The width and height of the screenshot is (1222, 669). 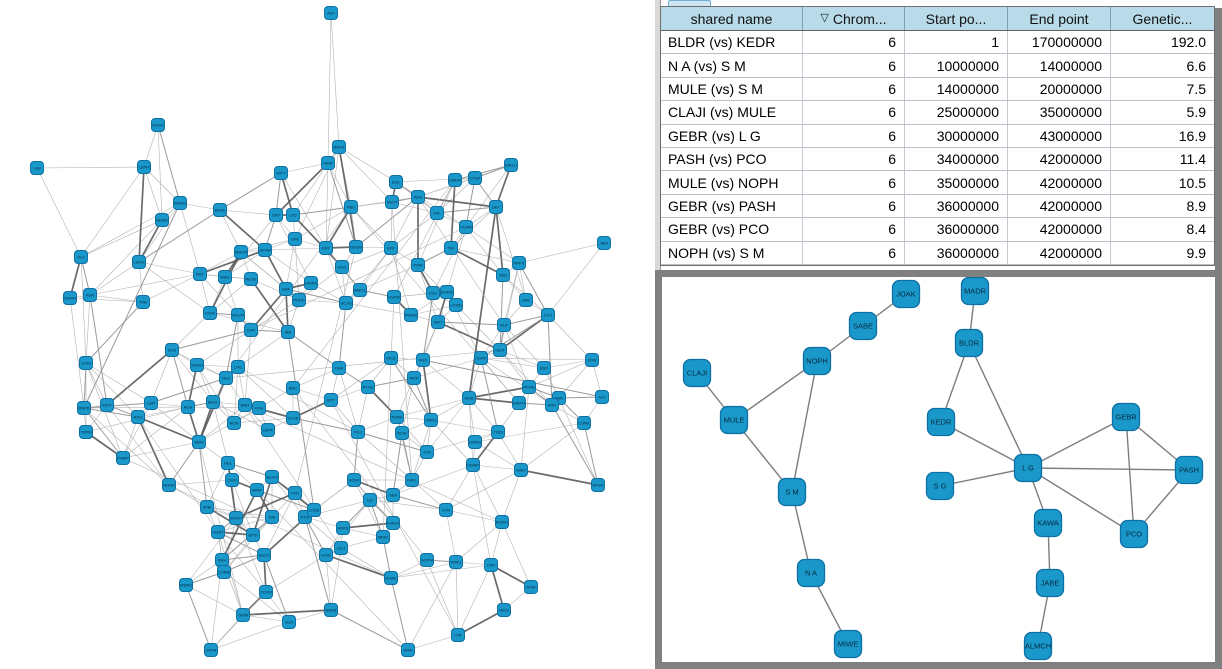 What do you see at coordinates (339, 368) in the screenshot?
I see `network-node: CHB` at bounding box center [339, 368].